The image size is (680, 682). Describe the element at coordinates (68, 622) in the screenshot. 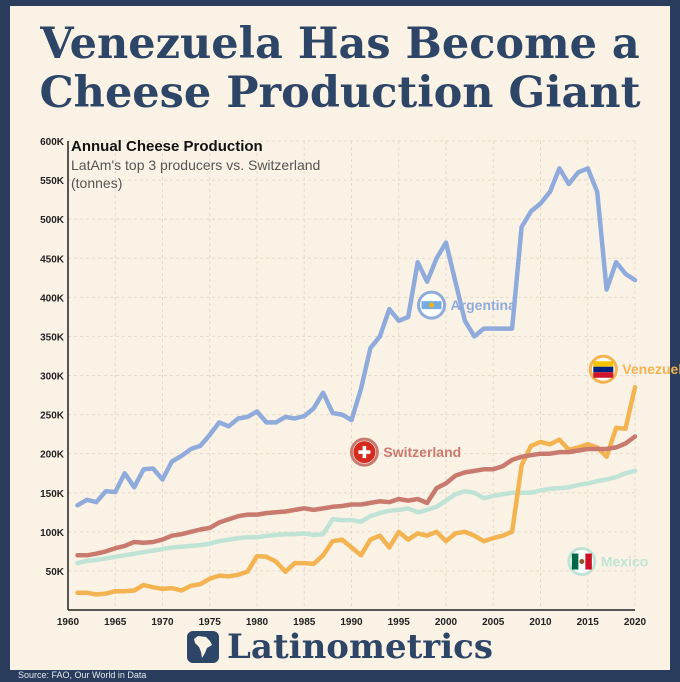

I see `x-tick-label: 1960` at that location.